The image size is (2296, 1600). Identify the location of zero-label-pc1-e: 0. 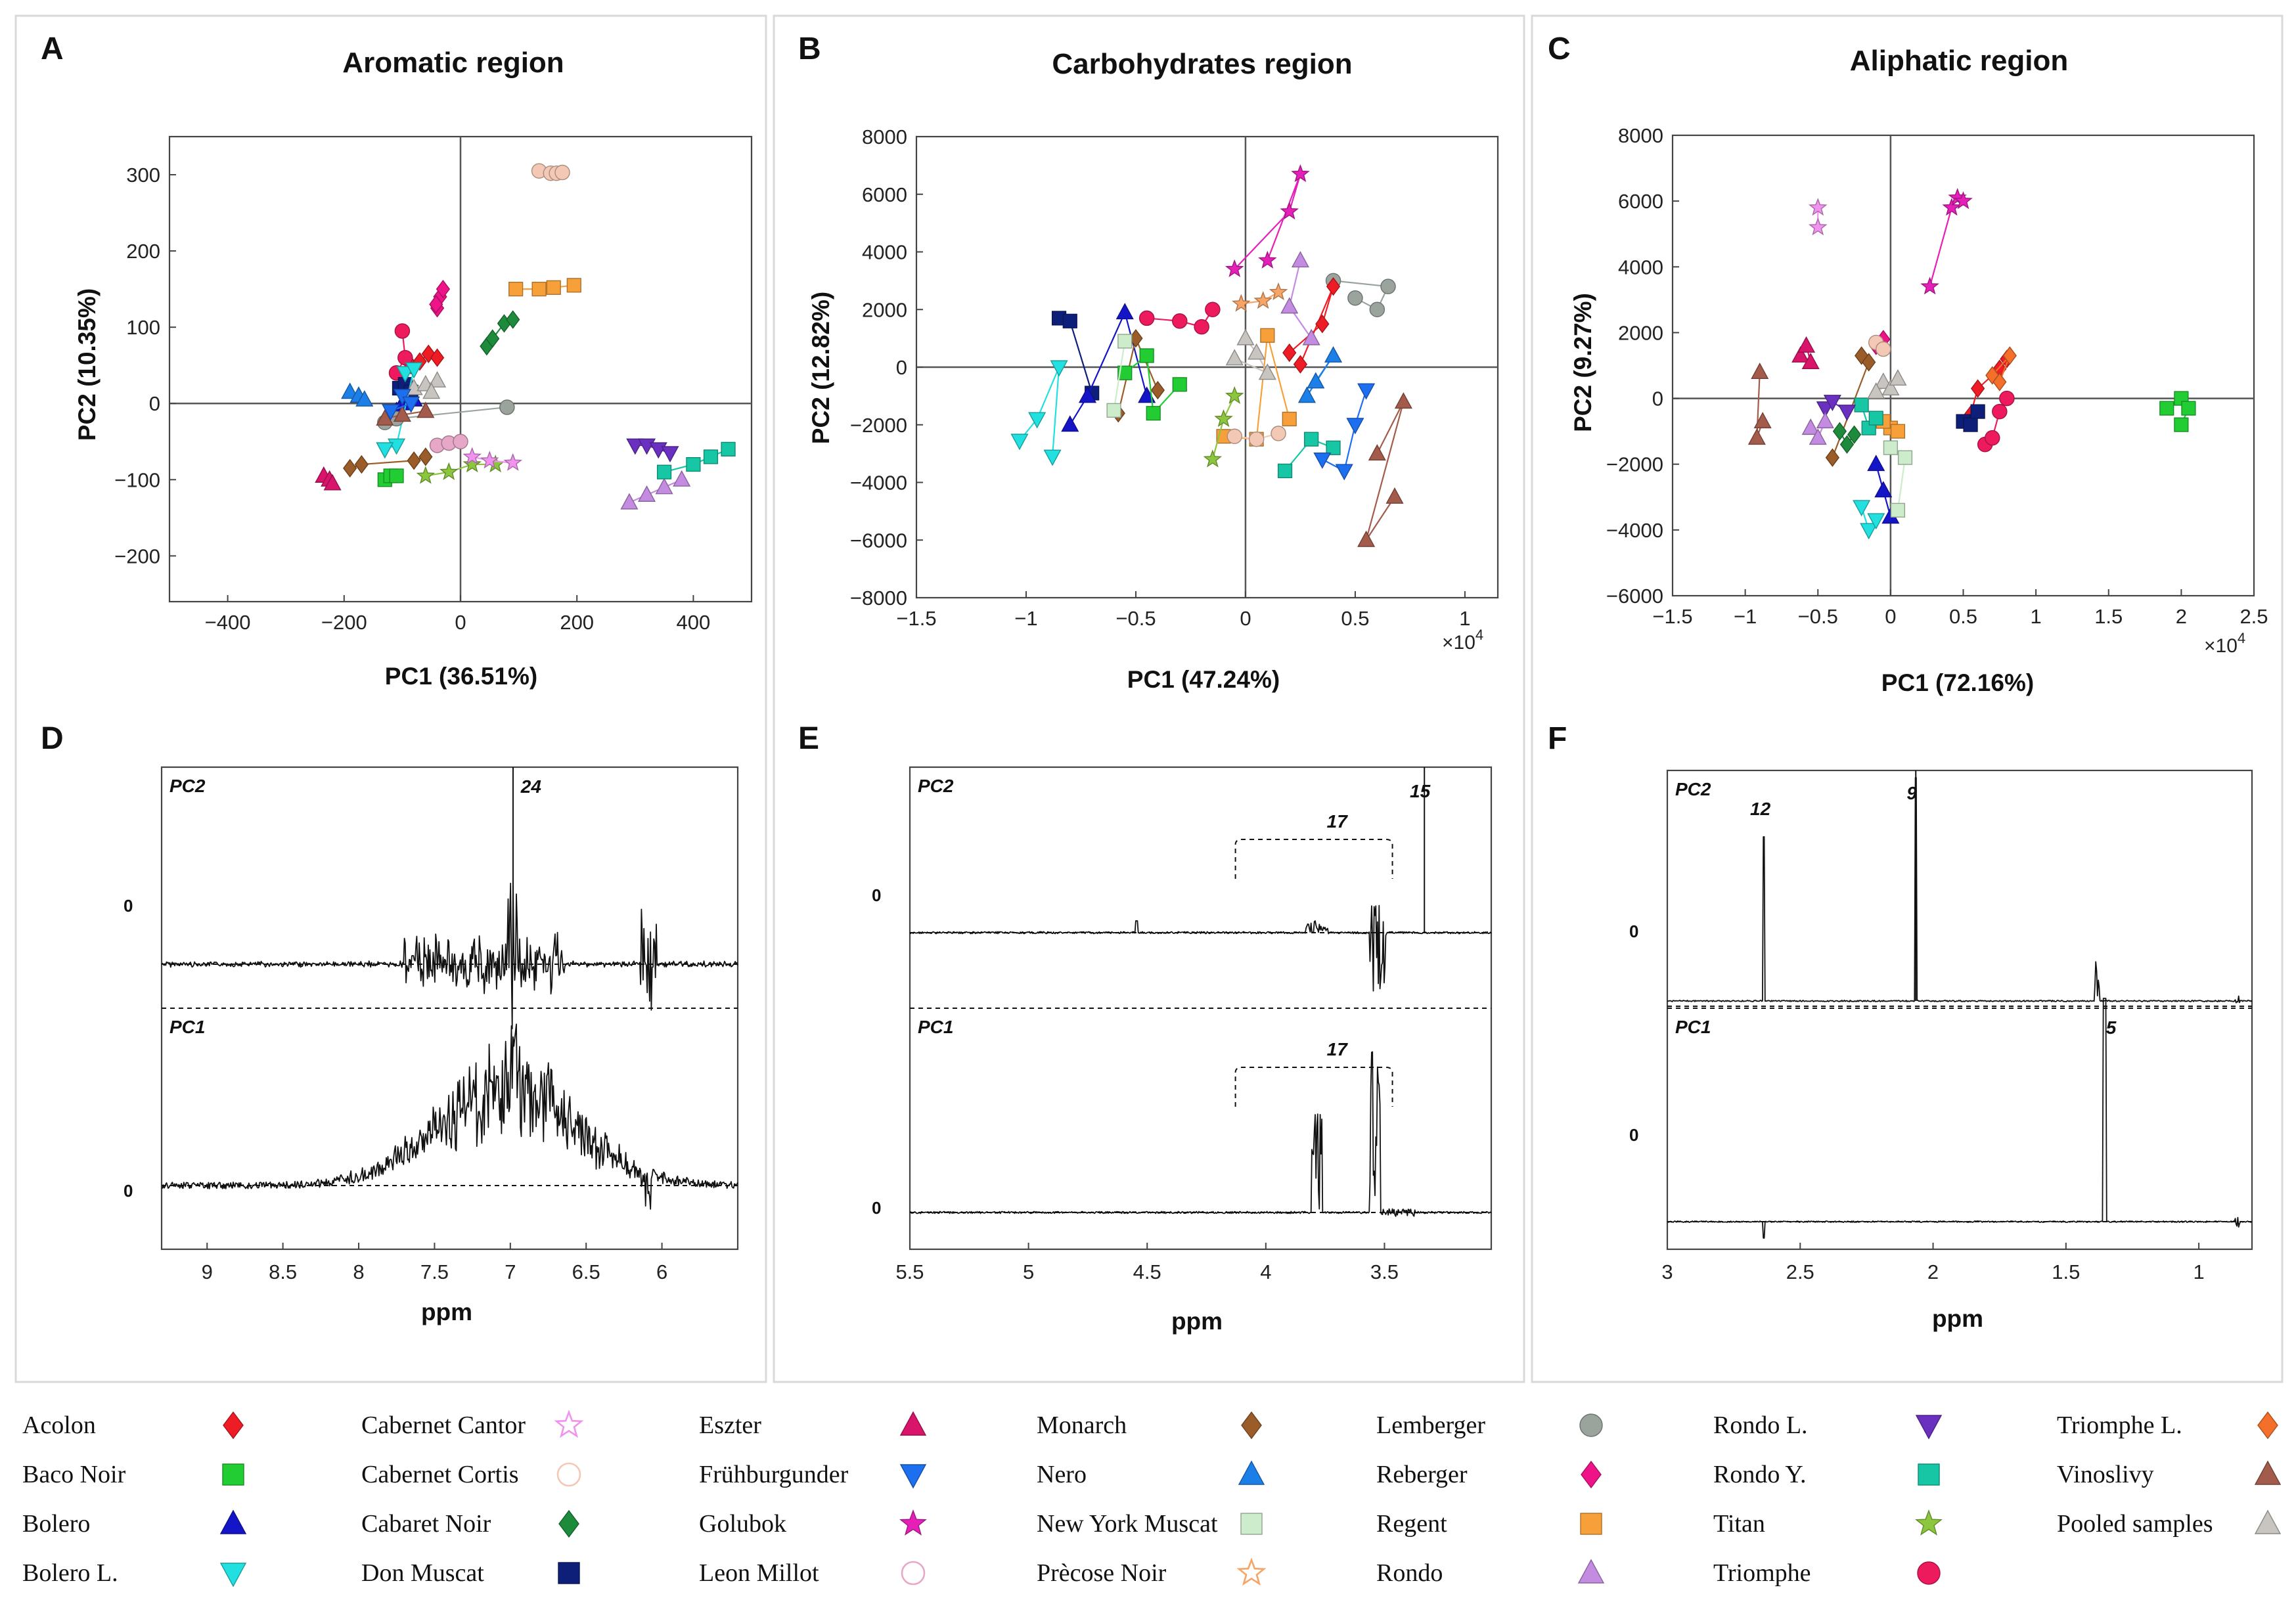
(876, 1208).